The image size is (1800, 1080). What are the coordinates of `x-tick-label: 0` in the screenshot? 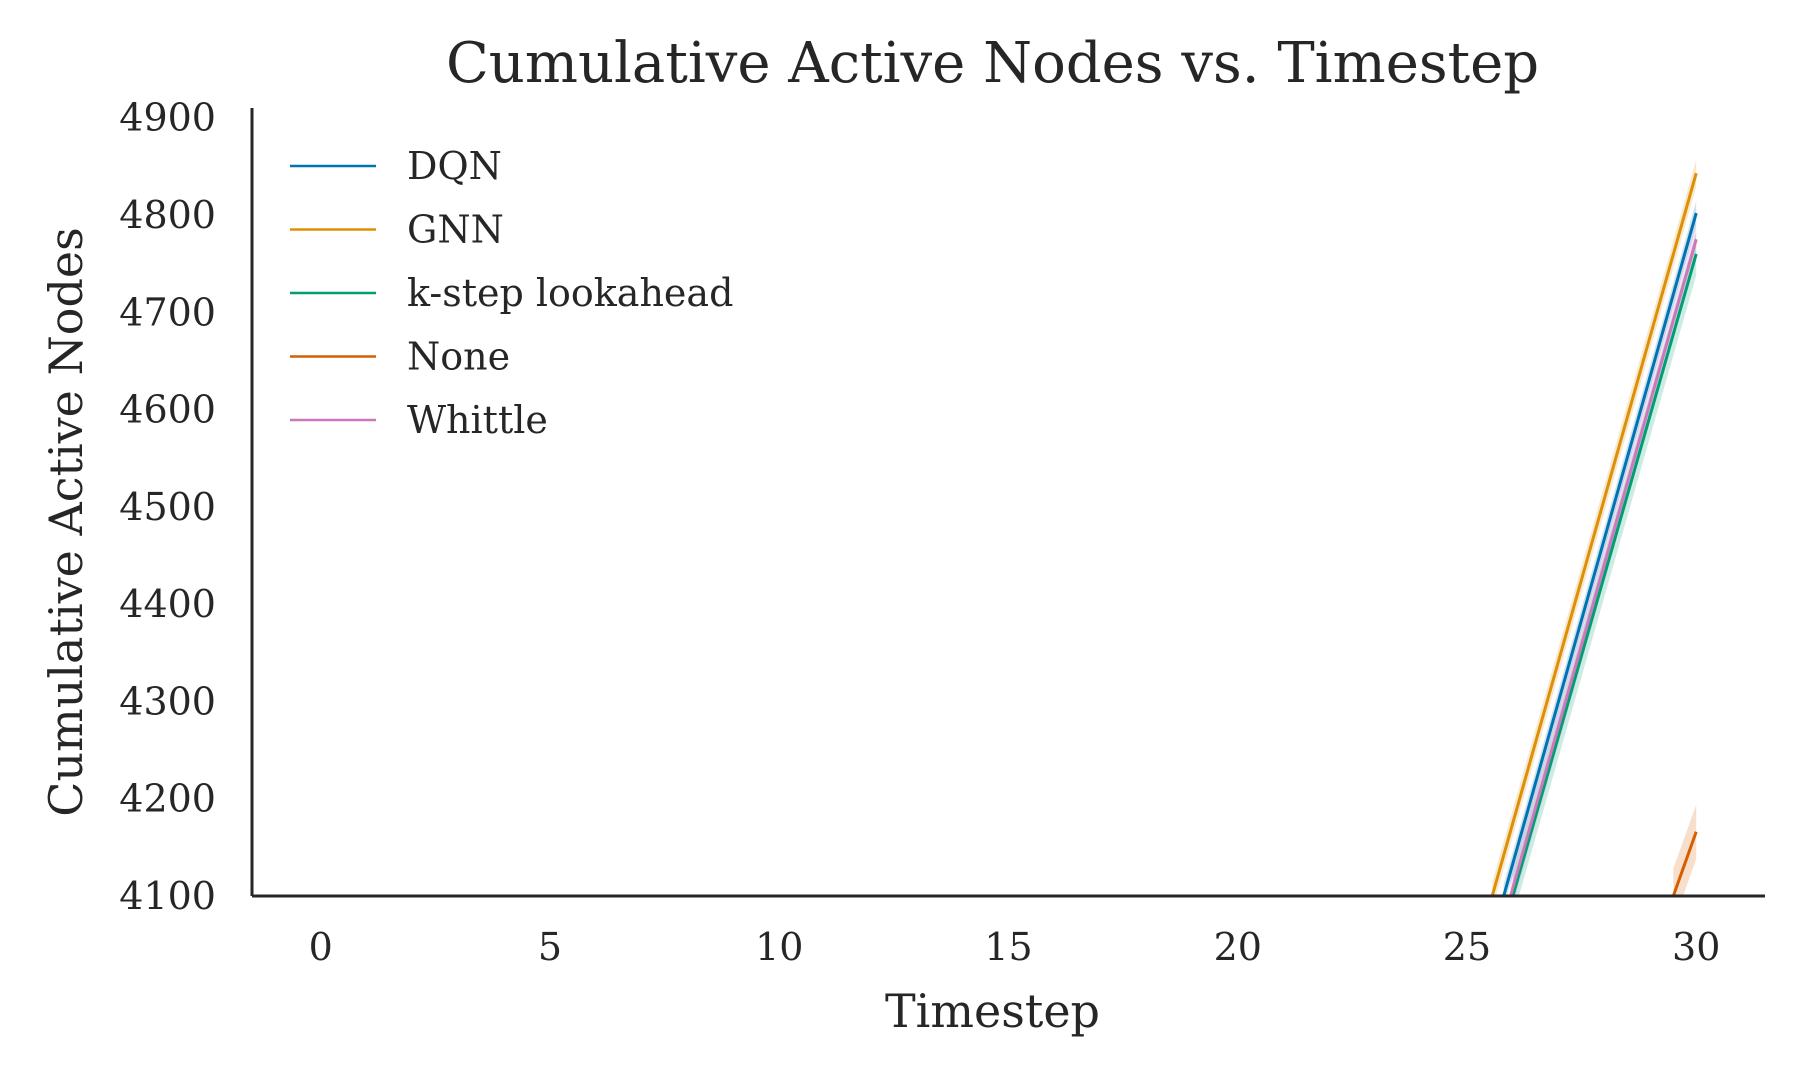 It's located at (321, 947).